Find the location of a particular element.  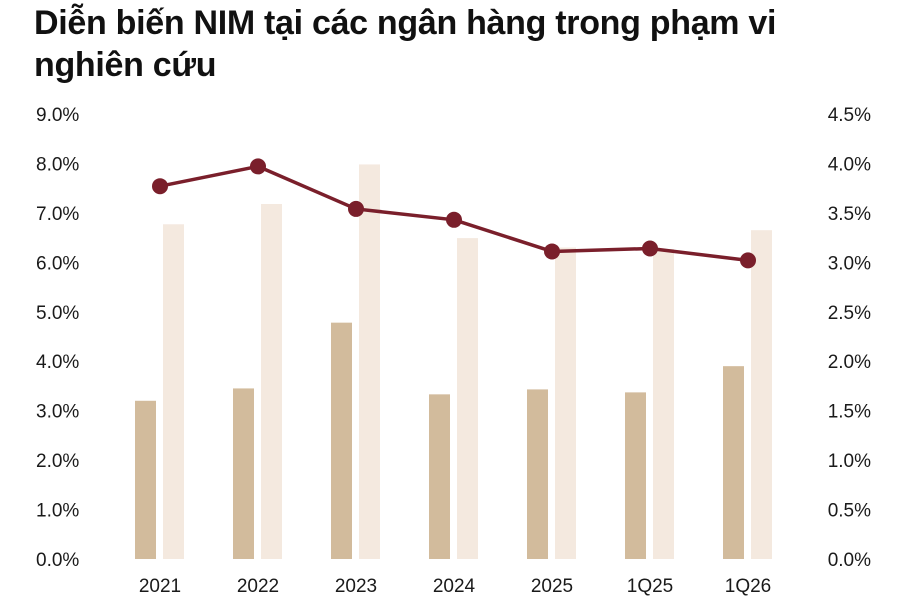

left-axis-tick-label: 9.0% is located at coordinates (57, 115).